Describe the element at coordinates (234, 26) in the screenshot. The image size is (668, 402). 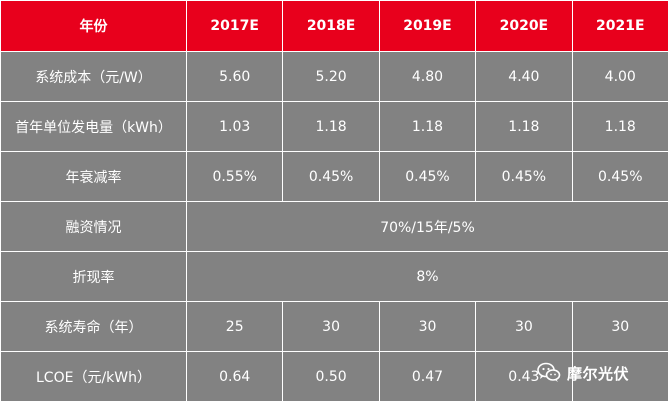
I see `header-2017: 2017E` at that location.